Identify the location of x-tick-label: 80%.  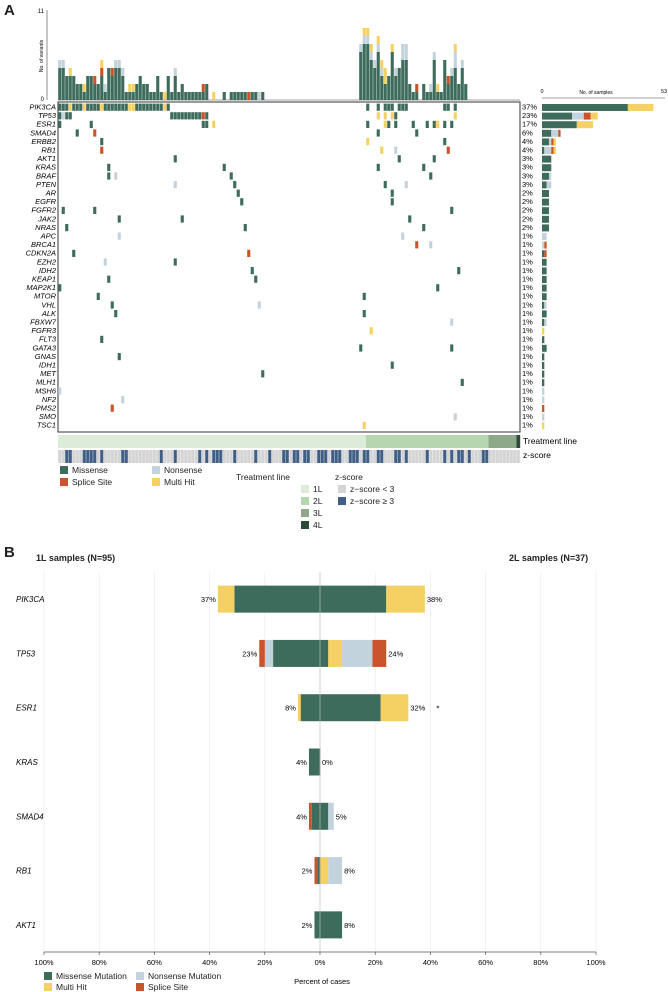
(99, 962).